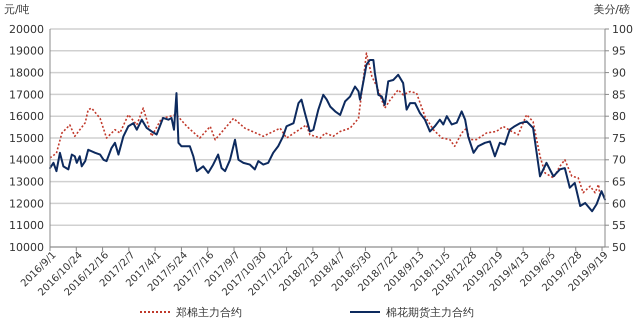  Describe the element at coordinates (619, 247) in the screenshot. I see `y2-tick-label: 50` at that location.